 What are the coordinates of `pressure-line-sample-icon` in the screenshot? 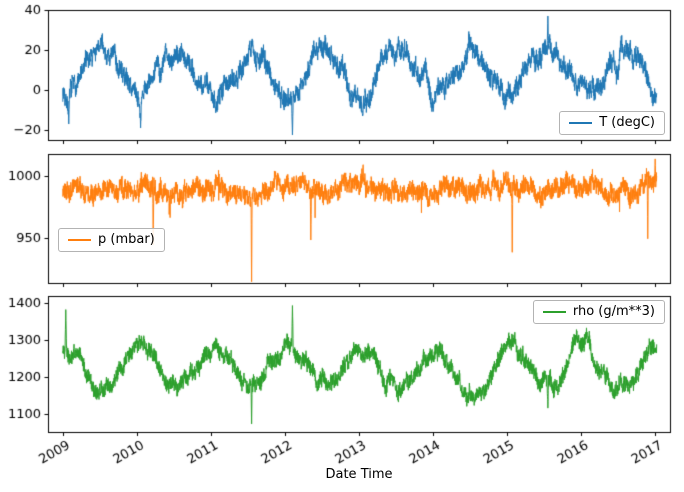 It's located at (79, 239).